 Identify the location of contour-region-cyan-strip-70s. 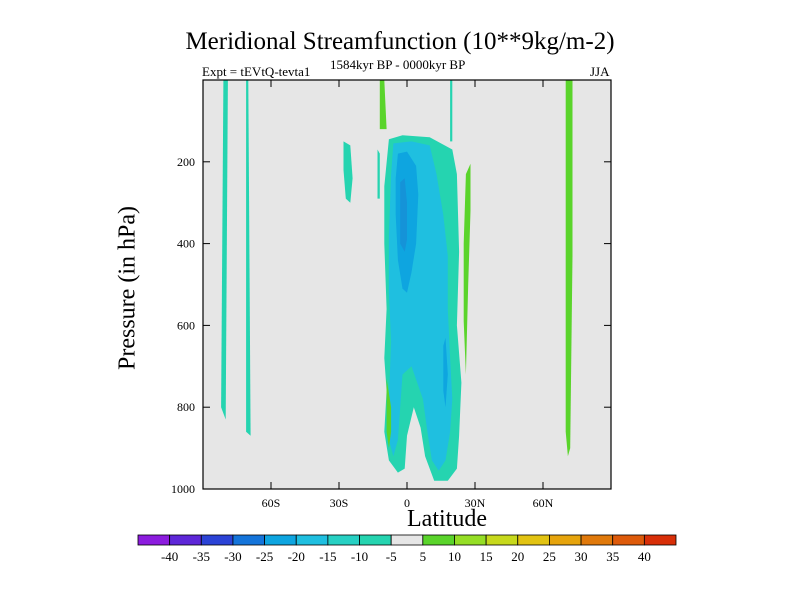
(248, 258).